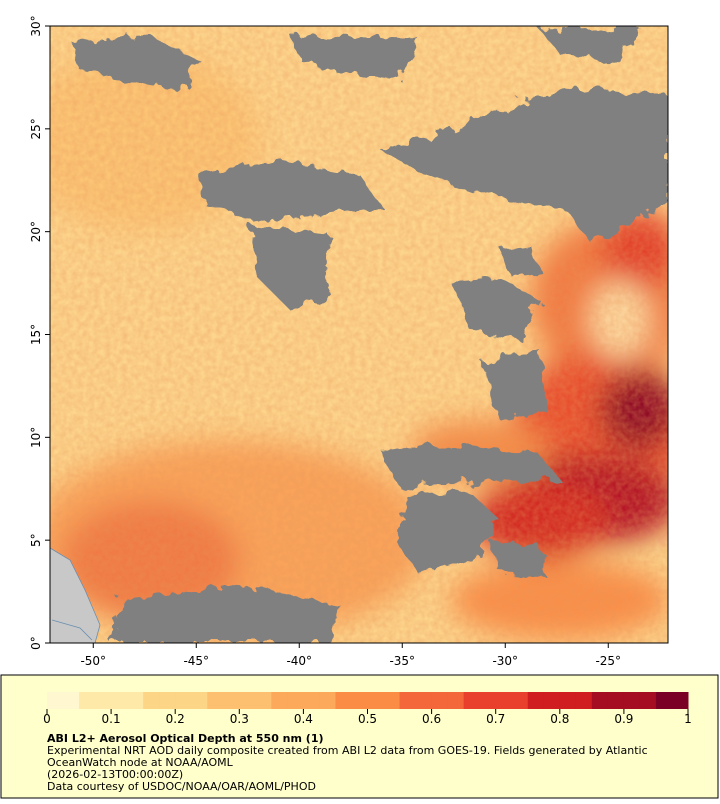  I want to click on colorbar-tick-label: 0.4, so click(303, 719).